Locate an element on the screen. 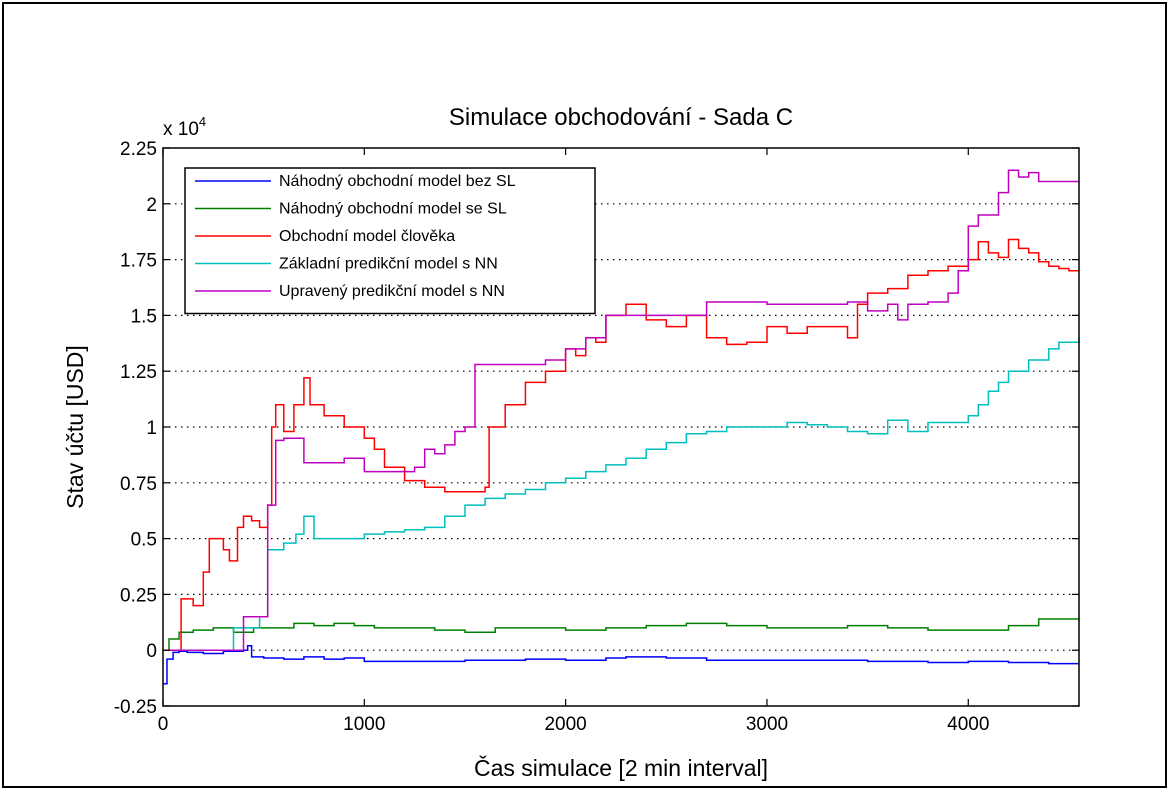  x-tick-label-1: 1000 is located at coordinates (364, 724).